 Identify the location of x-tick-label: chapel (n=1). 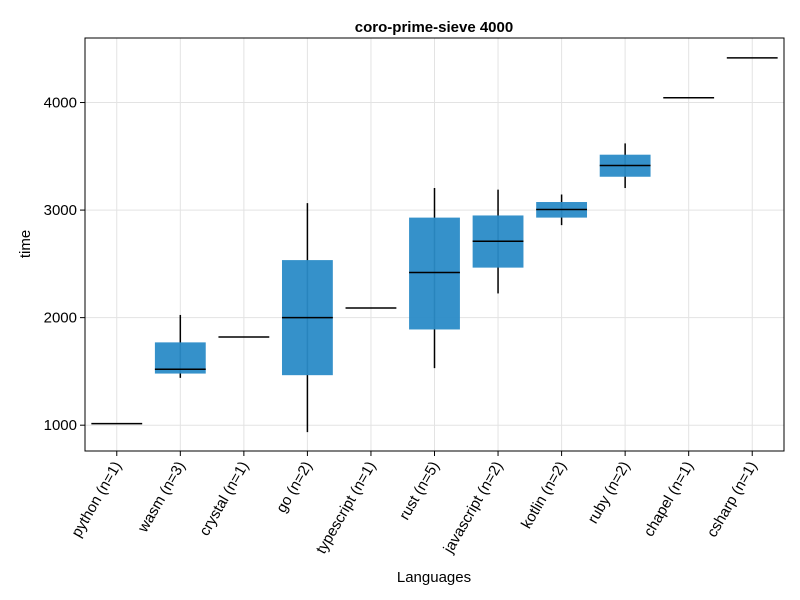
(669, 499).